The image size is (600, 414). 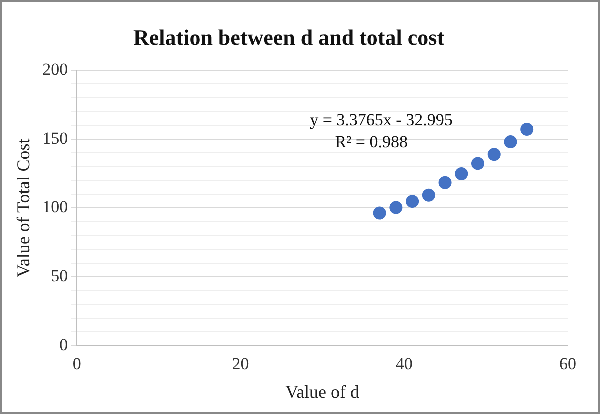 What do you see at coordinates (55, 207) in the screenshot?
I see `y-tick-label: 100` at bounding box center [55, 207].